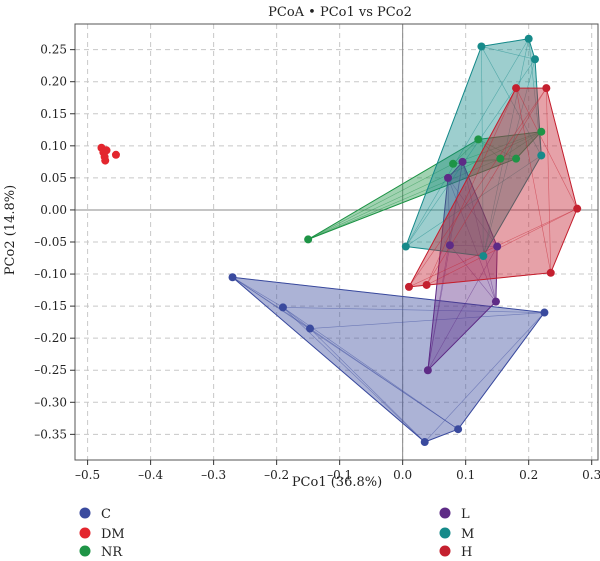 The width and height of the screenshot is (600, 561). I want to click on y-tick-label: 0.20, so click(53, 82).